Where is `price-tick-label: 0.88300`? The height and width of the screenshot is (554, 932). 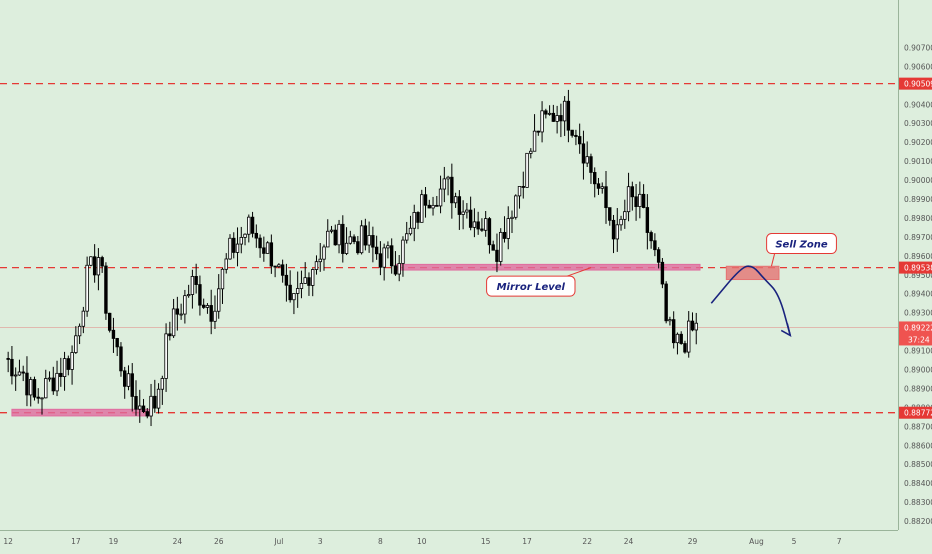 price-tick-label: 0.88300 is located at coordinates (918, 502).